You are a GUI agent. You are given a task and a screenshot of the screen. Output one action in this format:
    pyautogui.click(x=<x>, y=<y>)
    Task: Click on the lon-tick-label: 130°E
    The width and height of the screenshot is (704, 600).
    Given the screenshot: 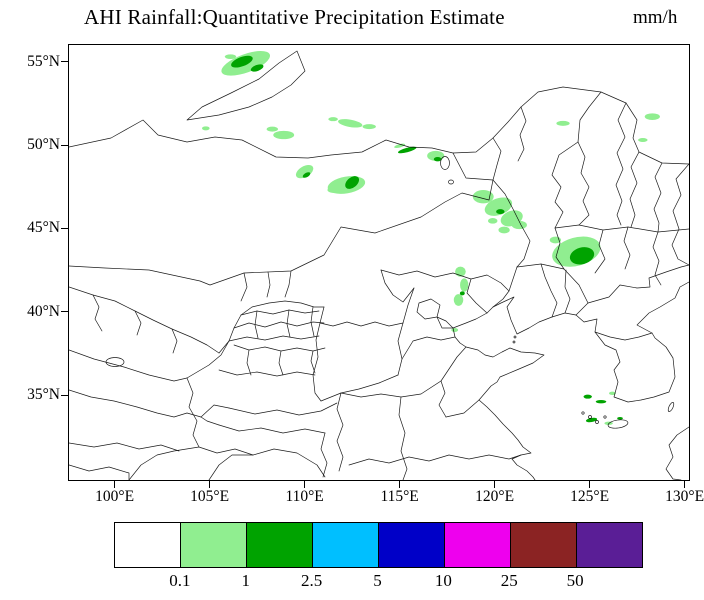 What is the action you would take?
    pyautogui.click(x=684, y=496)
    